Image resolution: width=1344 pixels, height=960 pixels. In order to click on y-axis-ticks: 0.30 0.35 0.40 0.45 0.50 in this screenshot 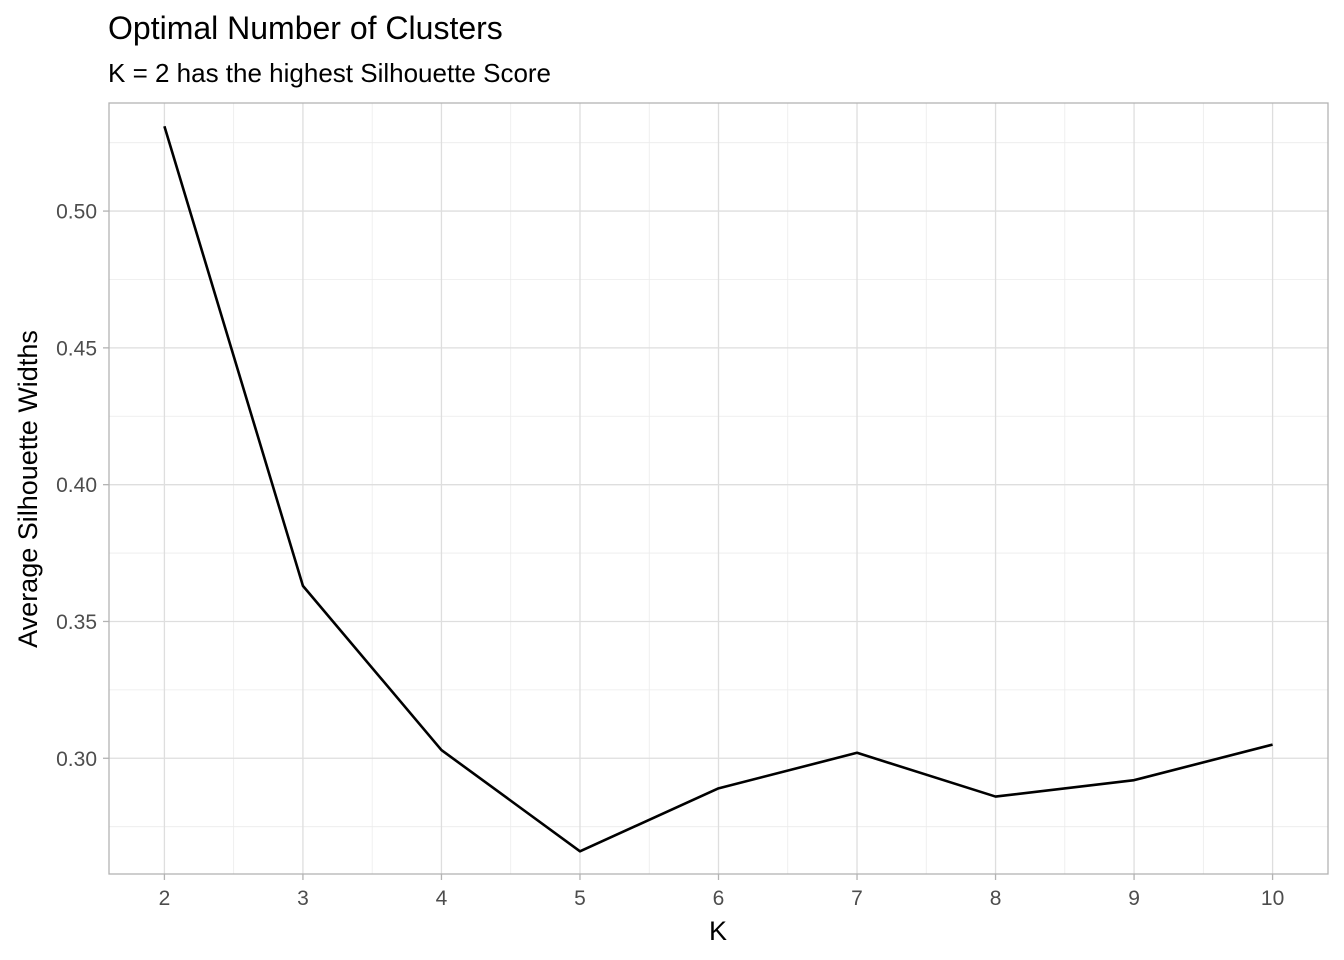, I will do `click(82, 486)`.